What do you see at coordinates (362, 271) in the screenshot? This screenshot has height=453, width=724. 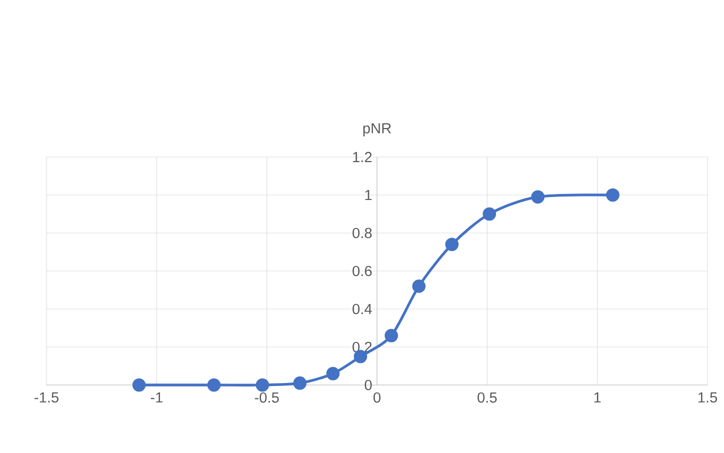 I see `y-tick-label: 0.6` at bounding box center [362, 271].